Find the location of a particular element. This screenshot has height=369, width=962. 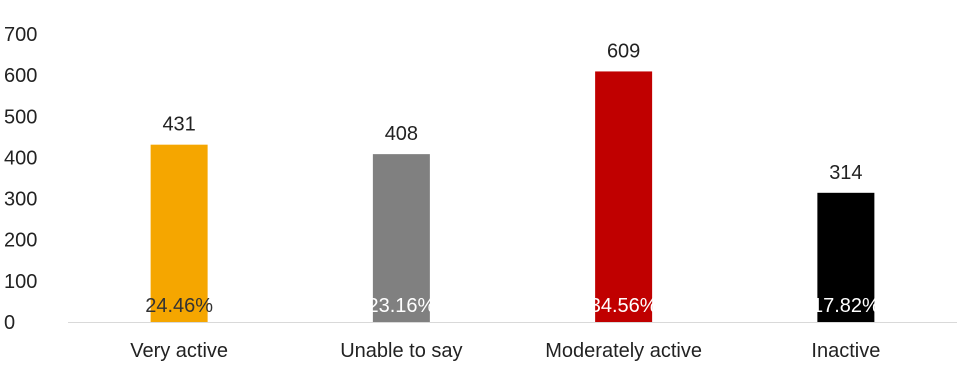

x-tick-label: Very active is located at coordinates (179, 351).